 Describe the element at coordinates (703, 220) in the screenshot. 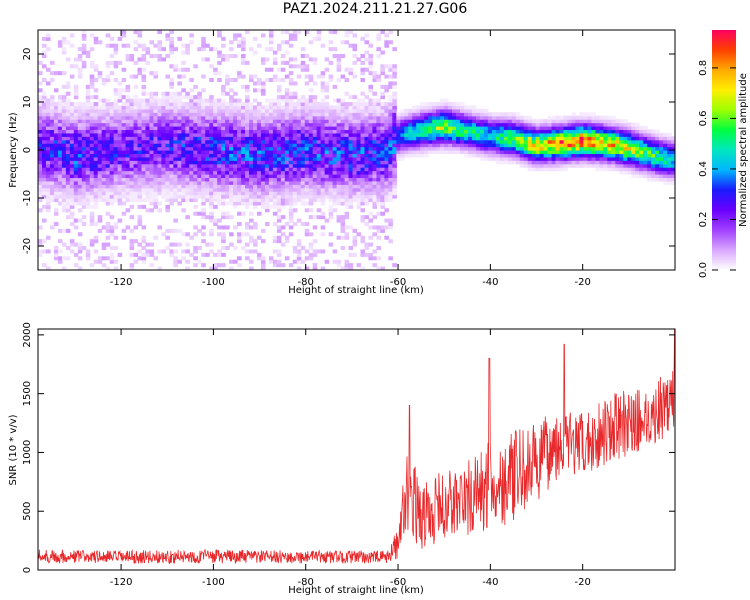

I see `colorbar-tick-label: 0.2` at that location.